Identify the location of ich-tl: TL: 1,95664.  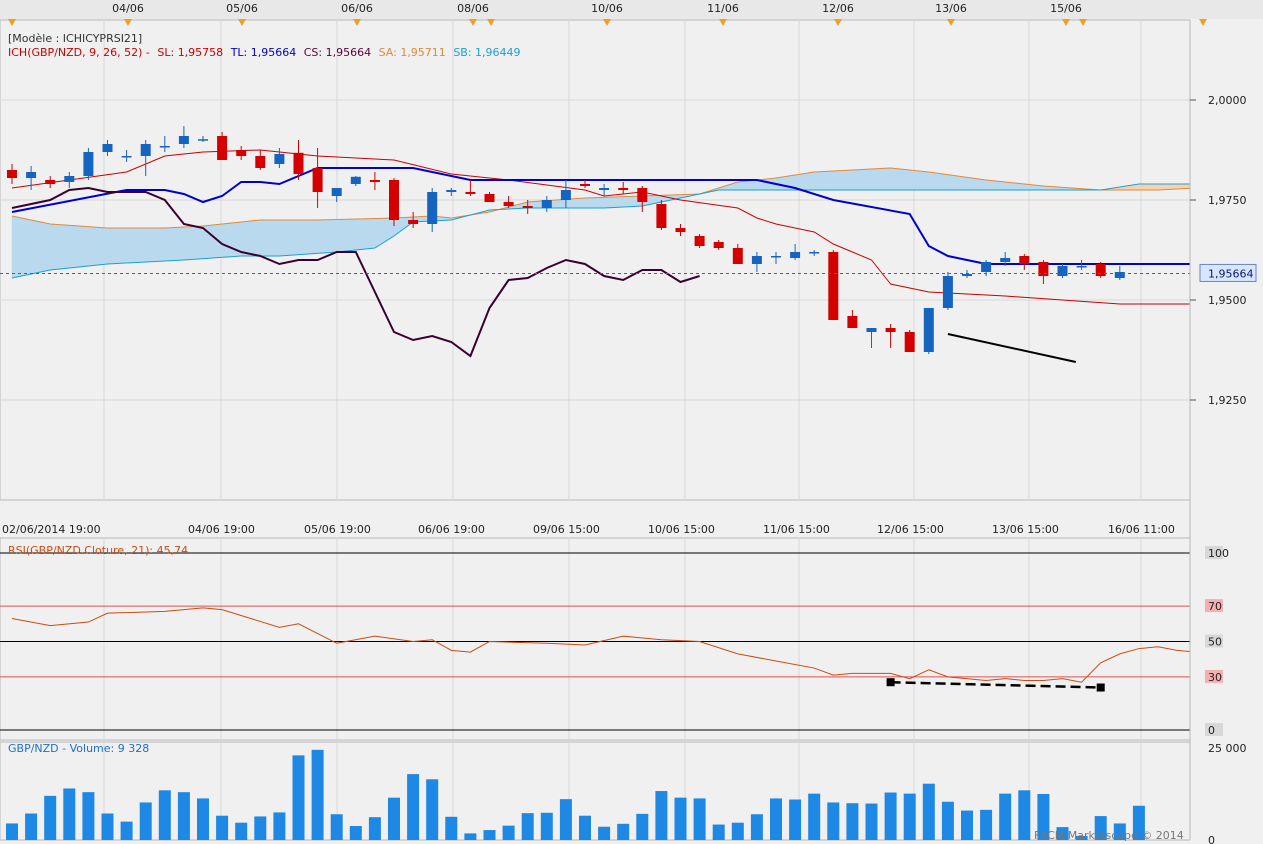
(263, 52).